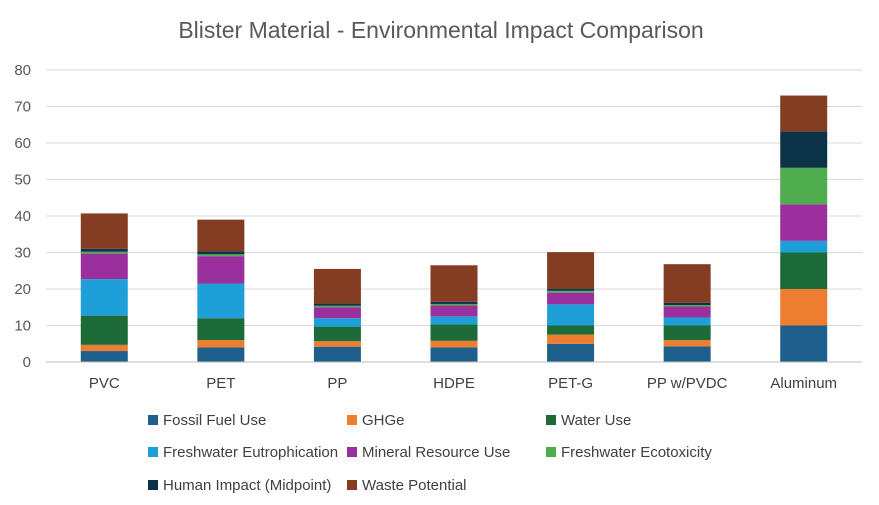 Image resolution: width=879 pixels, height=505 pixels. Describe the element at coordinates (22, 326) in the screenshot. I see `y-tick-label: 10` at that location.